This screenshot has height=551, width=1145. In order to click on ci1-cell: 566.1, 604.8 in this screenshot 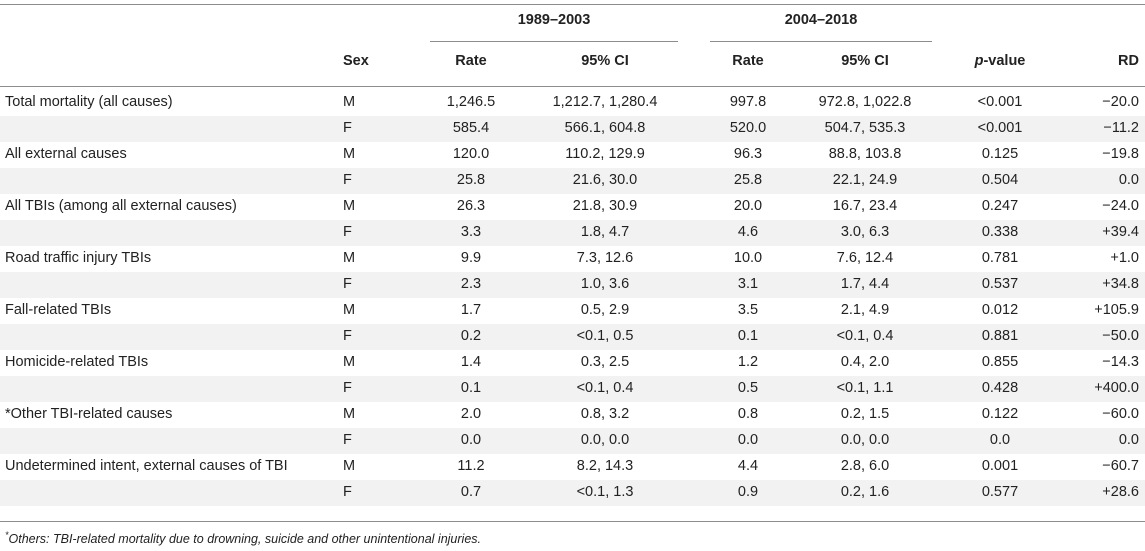, I will do `click(605, 128)`.